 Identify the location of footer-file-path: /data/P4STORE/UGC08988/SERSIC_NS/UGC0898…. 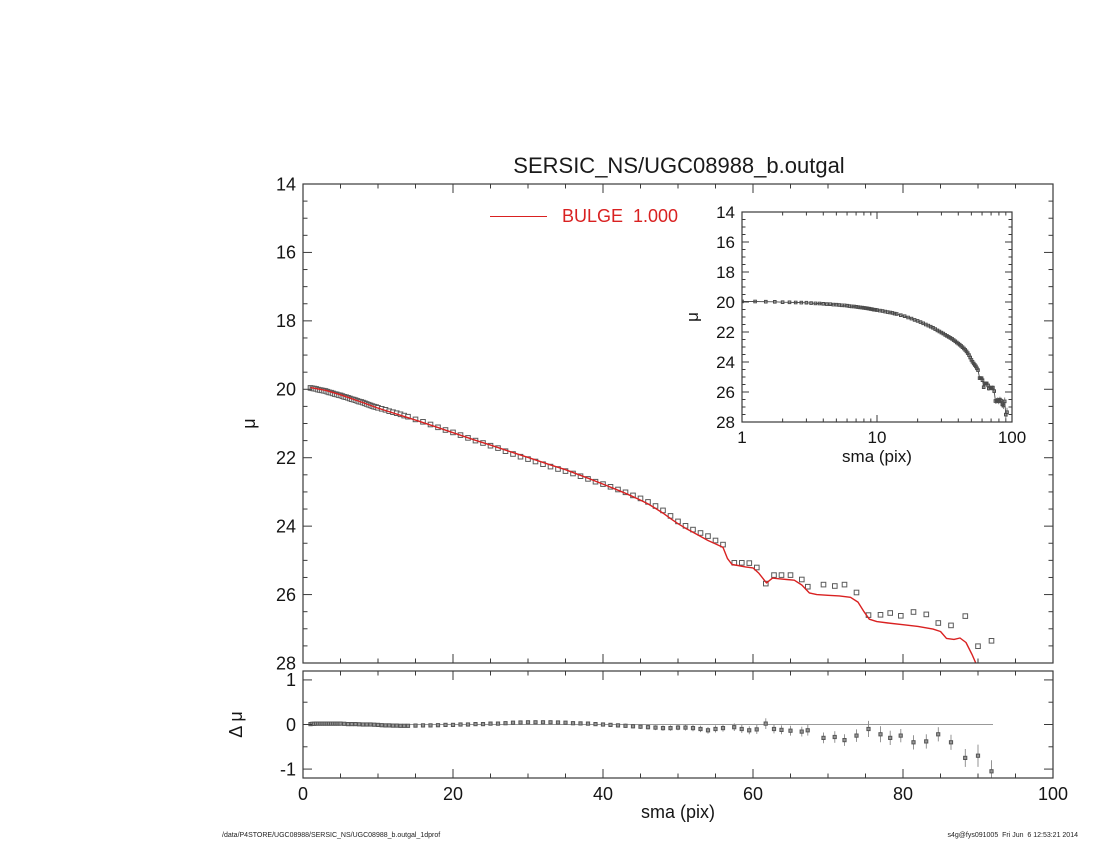
(331, 835).